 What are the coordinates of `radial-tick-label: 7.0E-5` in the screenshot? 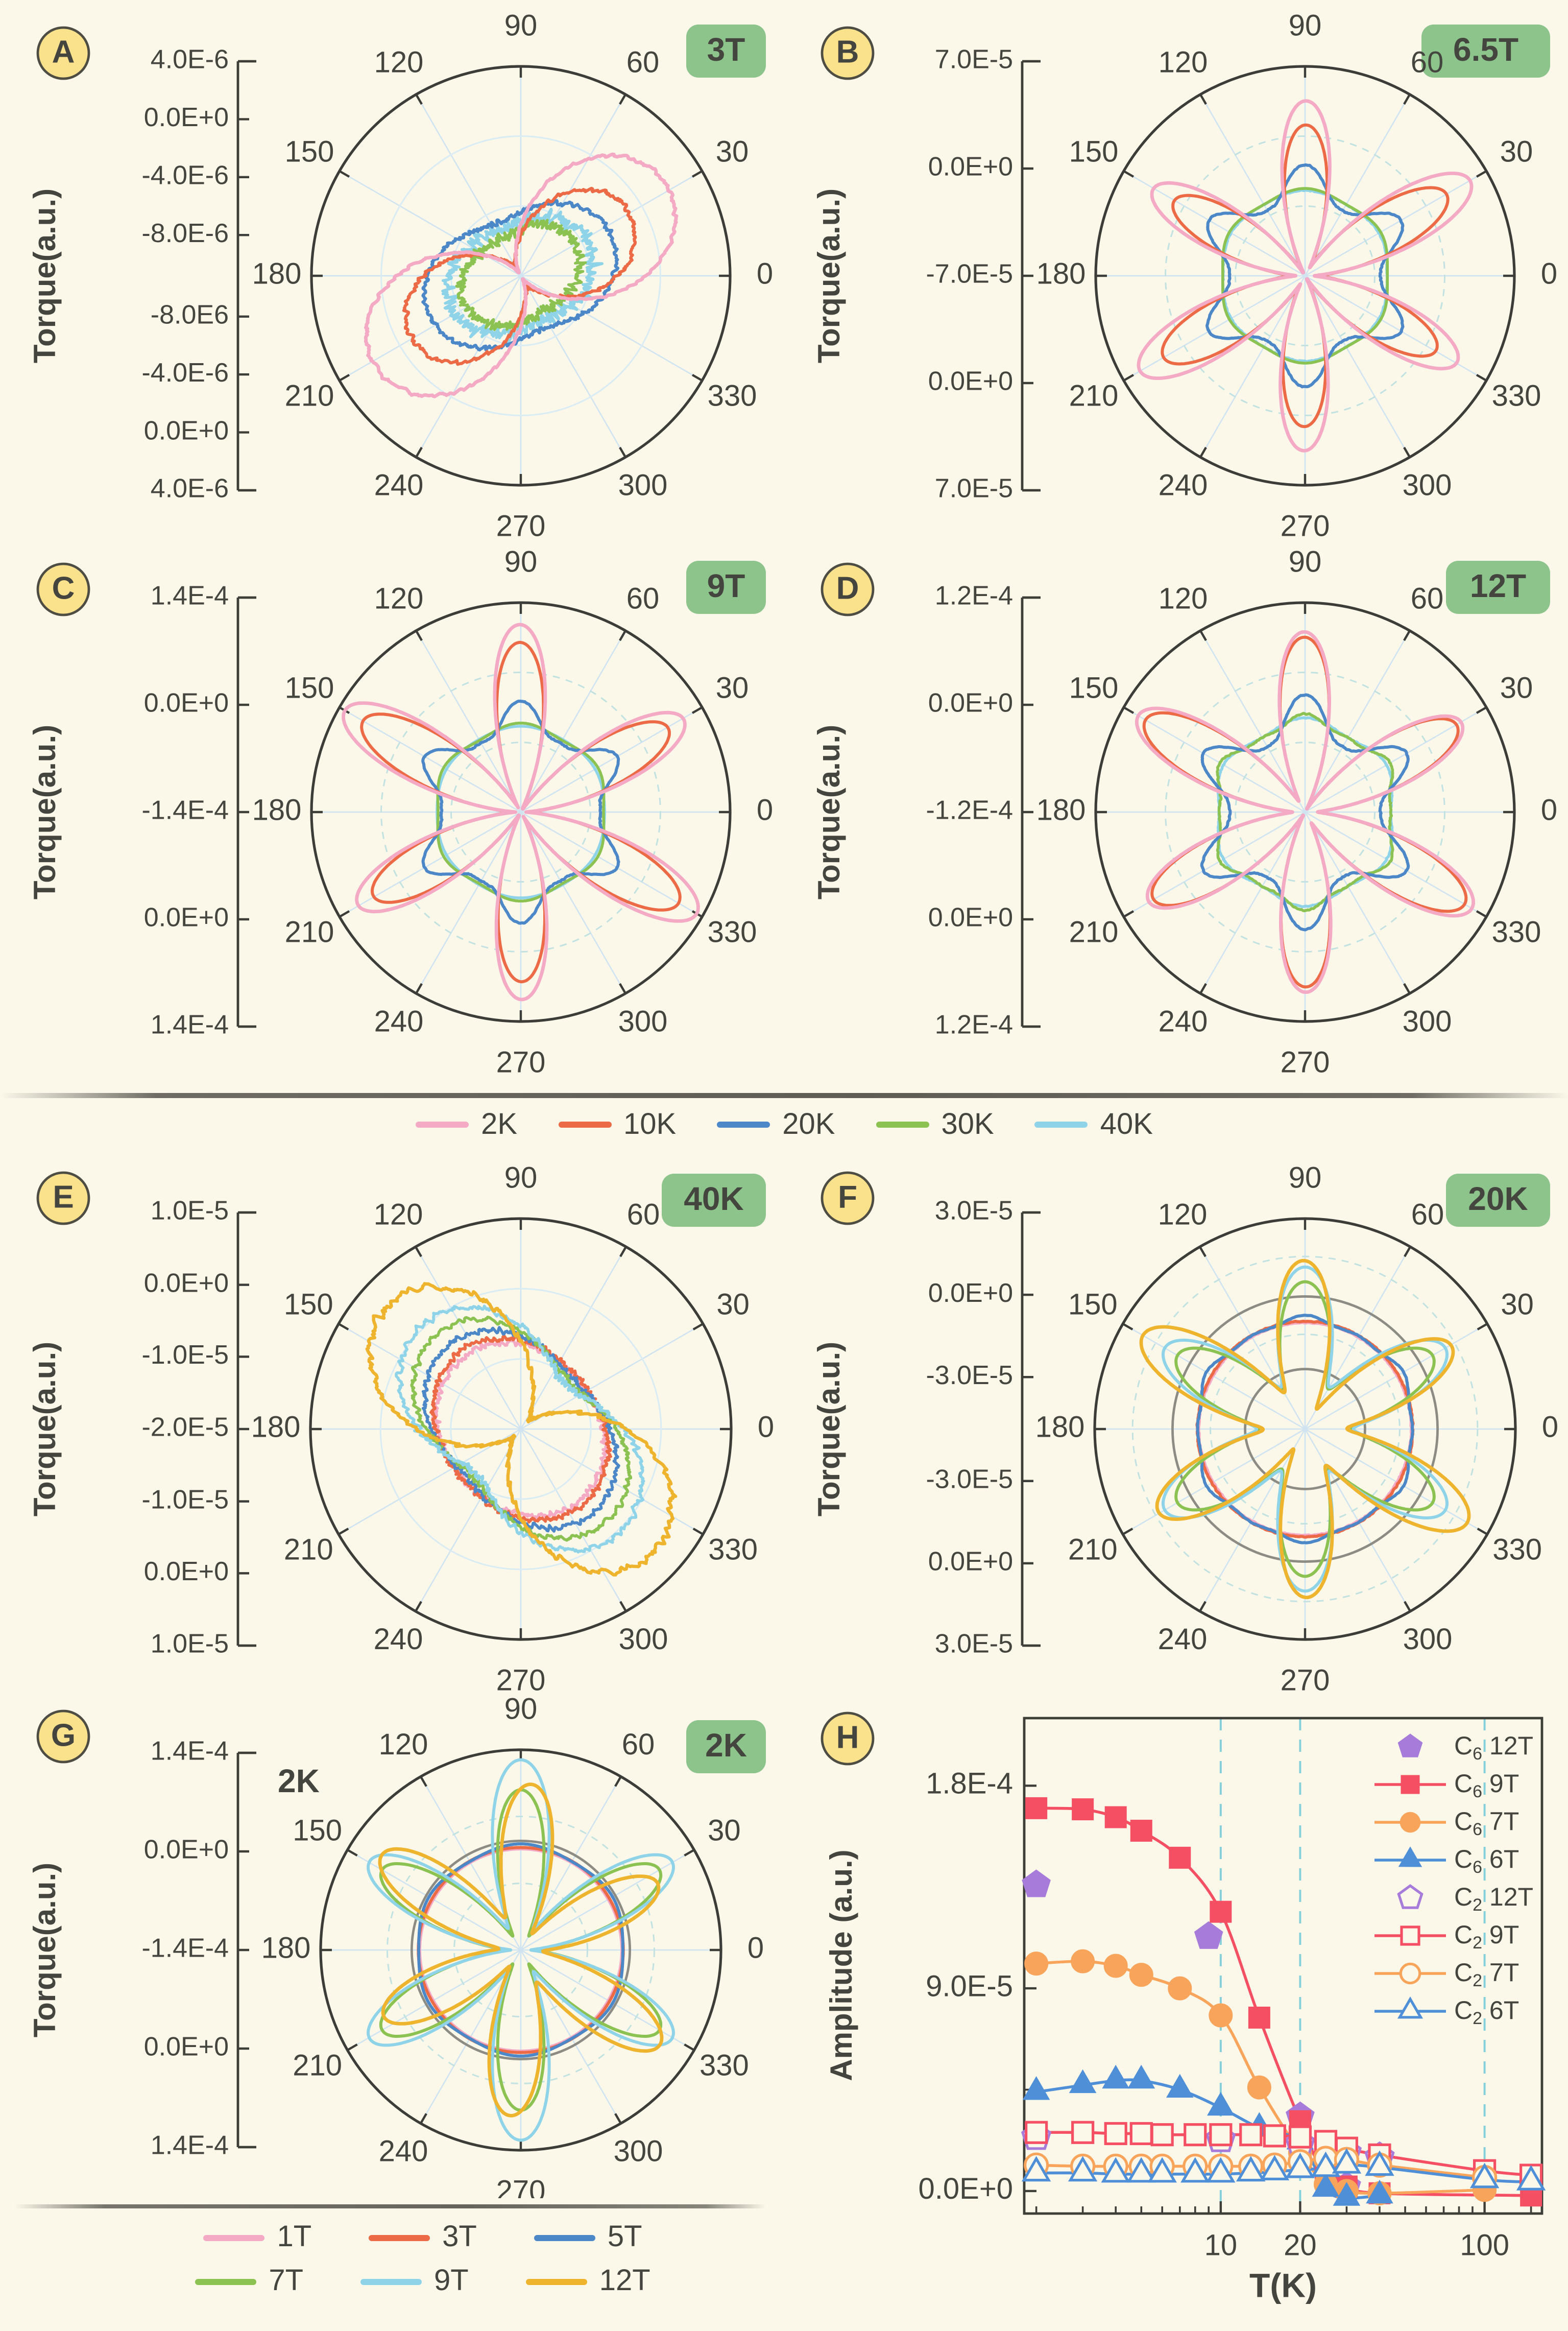 It's located at (974, 60).